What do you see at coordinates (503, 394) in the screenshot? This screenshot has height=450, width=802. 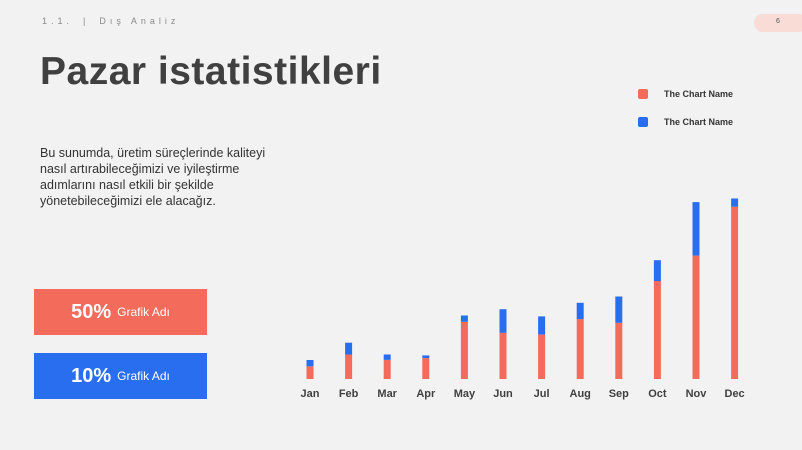 I see `x-tick-label: Jun` at bounding box center [503, 394].